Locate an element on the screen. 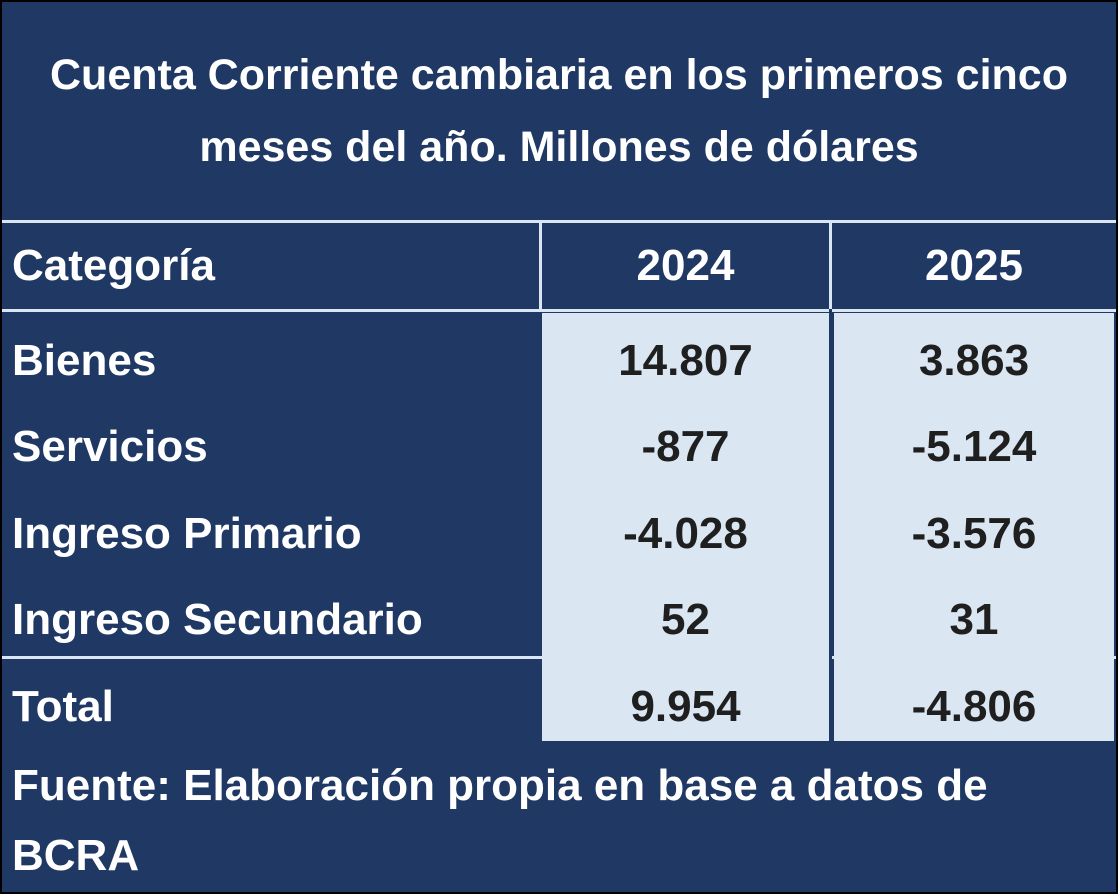  row-total-2024: 9.954 is located at coordinates (685, 706).